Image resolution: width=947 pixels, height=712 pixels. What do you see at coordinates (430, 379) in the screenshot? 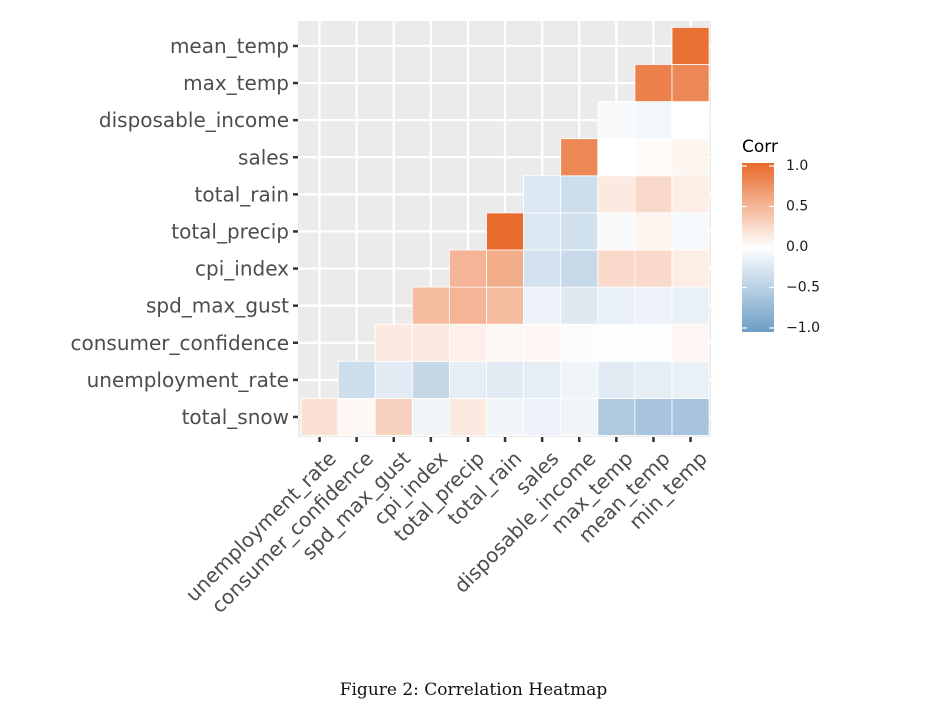
I see `heatmap-cell-unemployment_rate-cpi_index` at bounding box center [430, 379].